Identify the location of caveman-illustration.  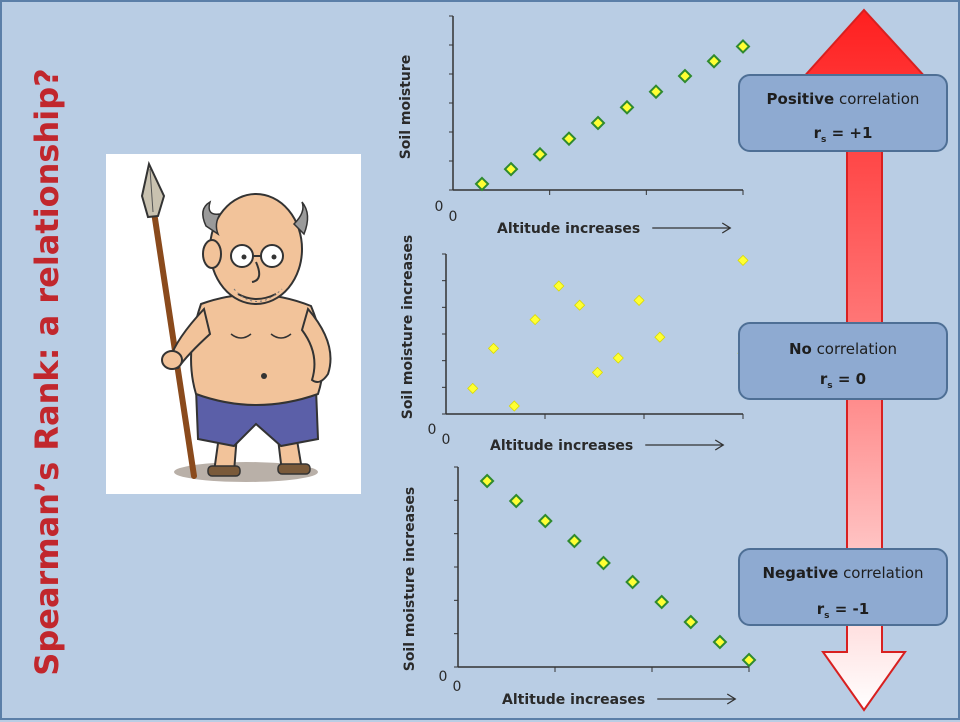
(233, 324).